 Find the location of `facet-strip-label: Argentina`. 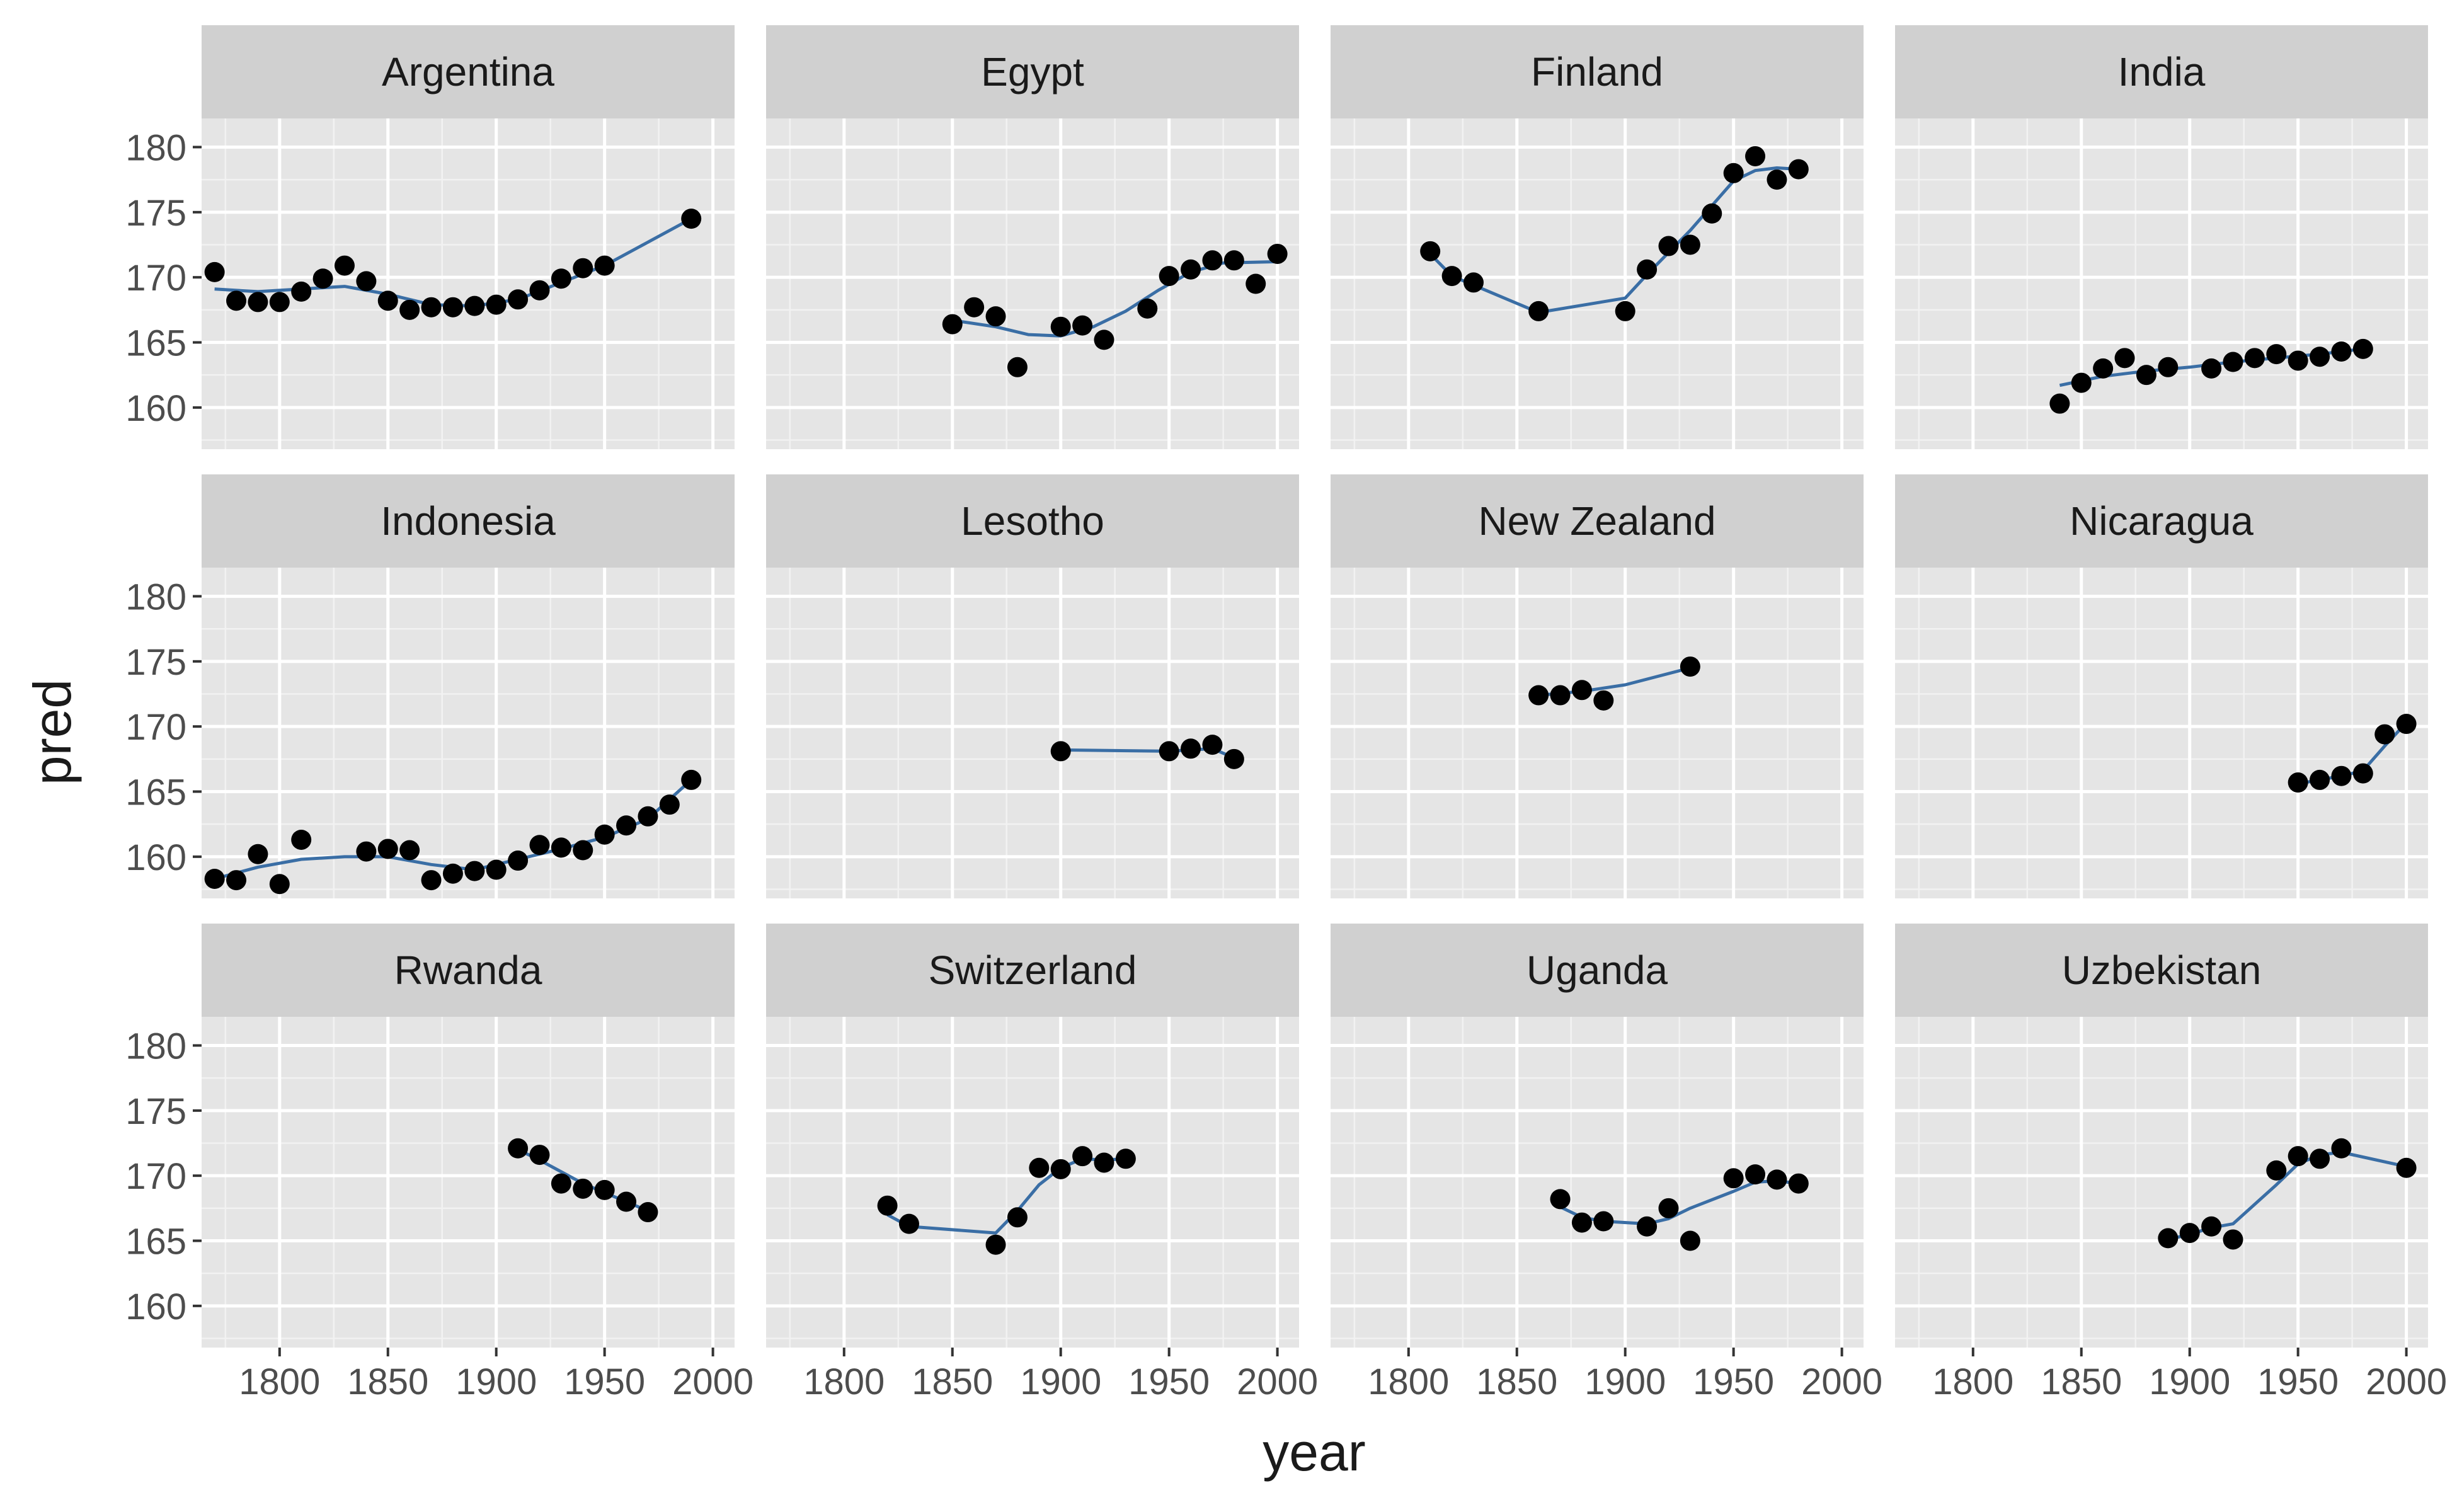

facet-strip-label: Argentina is located at coordinates (468, 71).